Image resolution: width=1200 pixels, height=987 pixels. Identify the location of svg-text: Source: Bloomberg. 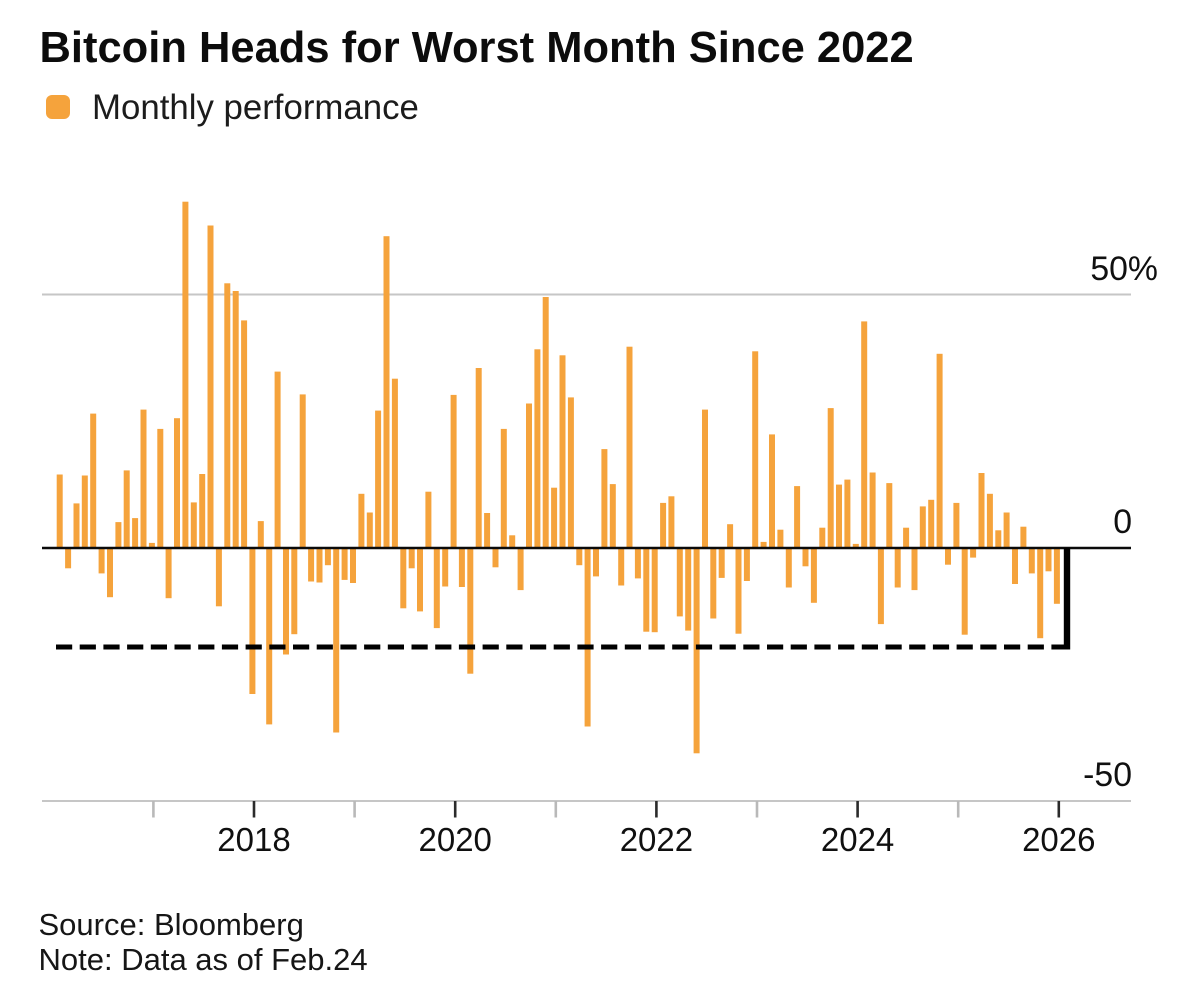
(171, 924).